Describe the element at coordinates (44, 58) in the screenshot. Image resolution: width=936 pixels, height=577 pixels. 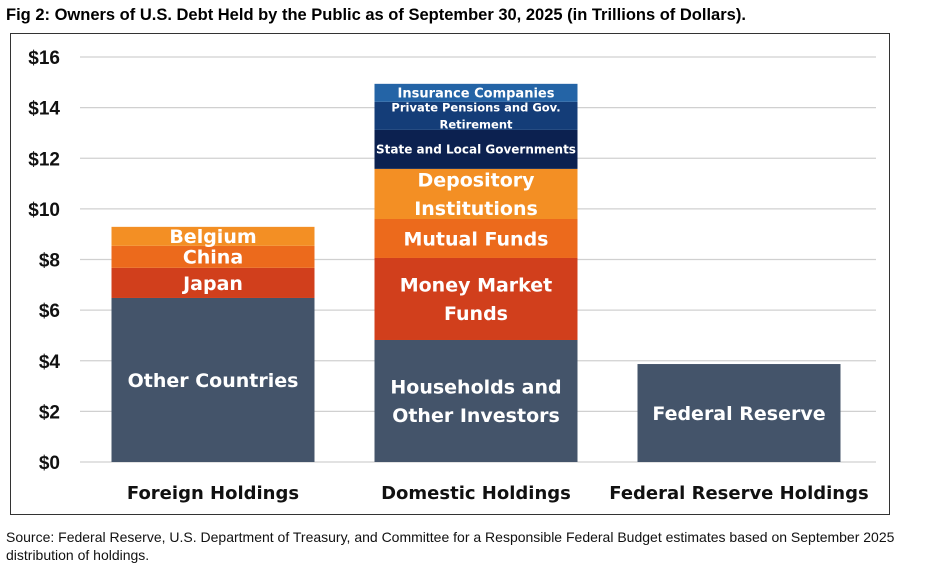
I see `y-tick-label: $16` at that location.